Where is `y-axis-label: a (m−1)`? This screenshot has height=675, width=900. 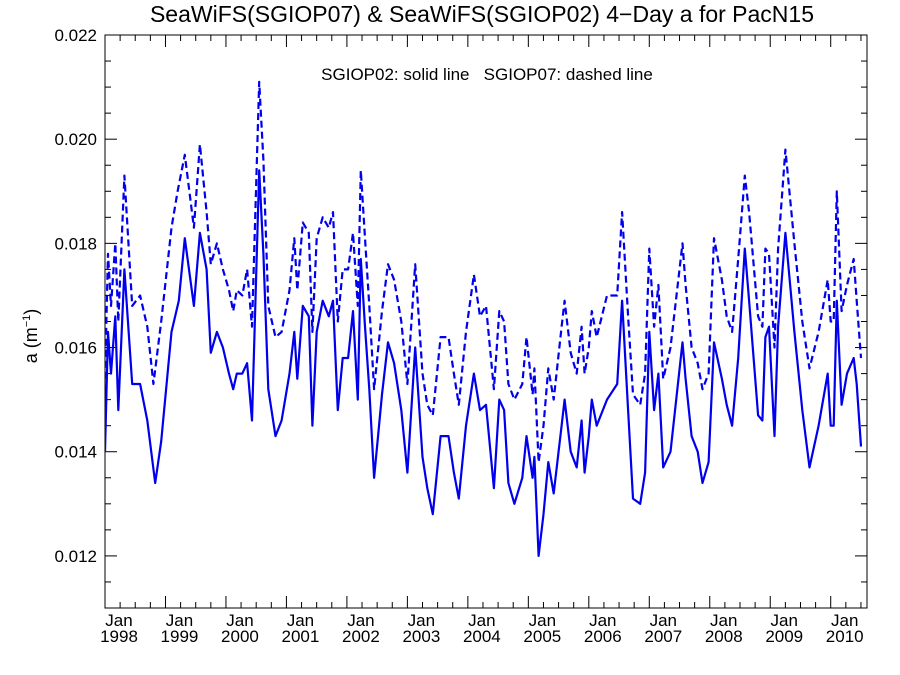
y-axis-label: a (m−1) is located at coordinates (31, 336).